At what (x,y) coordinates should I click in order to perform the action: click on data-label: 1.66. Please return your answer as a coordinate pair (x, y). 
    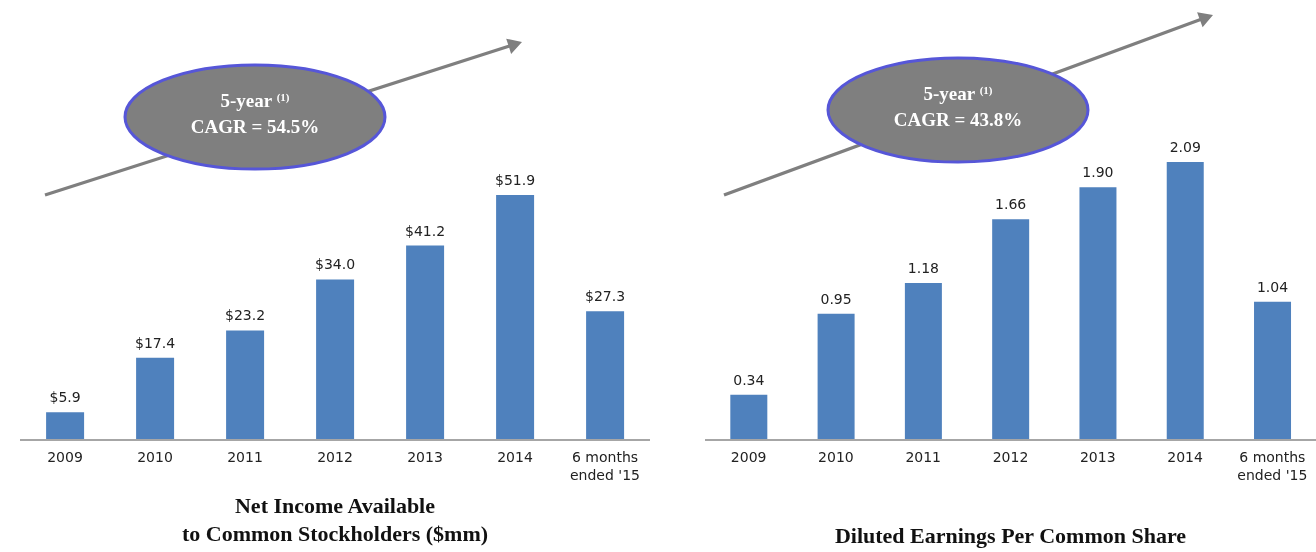
    Looking at the image, I should click on (1011, 204).